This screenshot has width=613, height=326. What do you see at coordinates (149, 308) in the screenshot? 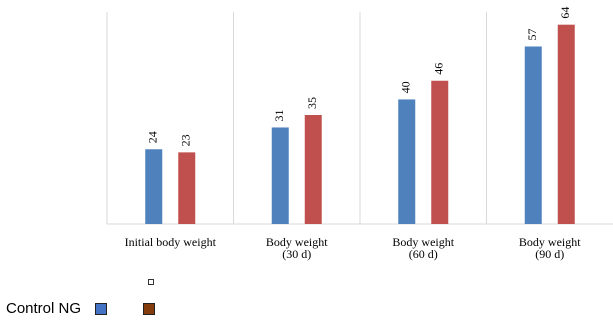
I see `legend-swatch-brown` at bounding box center [149, 308].